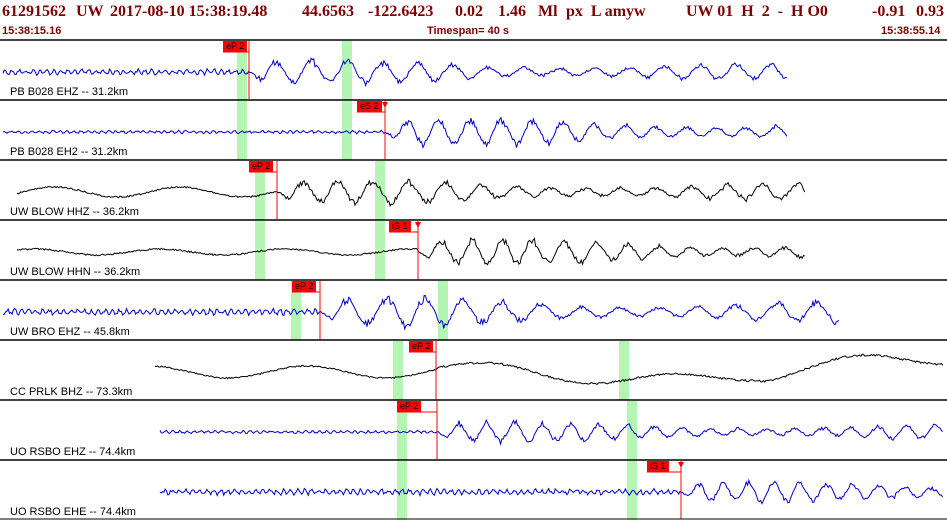 The height and width of the screenshot is (520, 947). What do you see at coordinates (32, 31) in the screenshot?
I see `window-start-time: 15:38:15.16` at bounding box center [32, 31].